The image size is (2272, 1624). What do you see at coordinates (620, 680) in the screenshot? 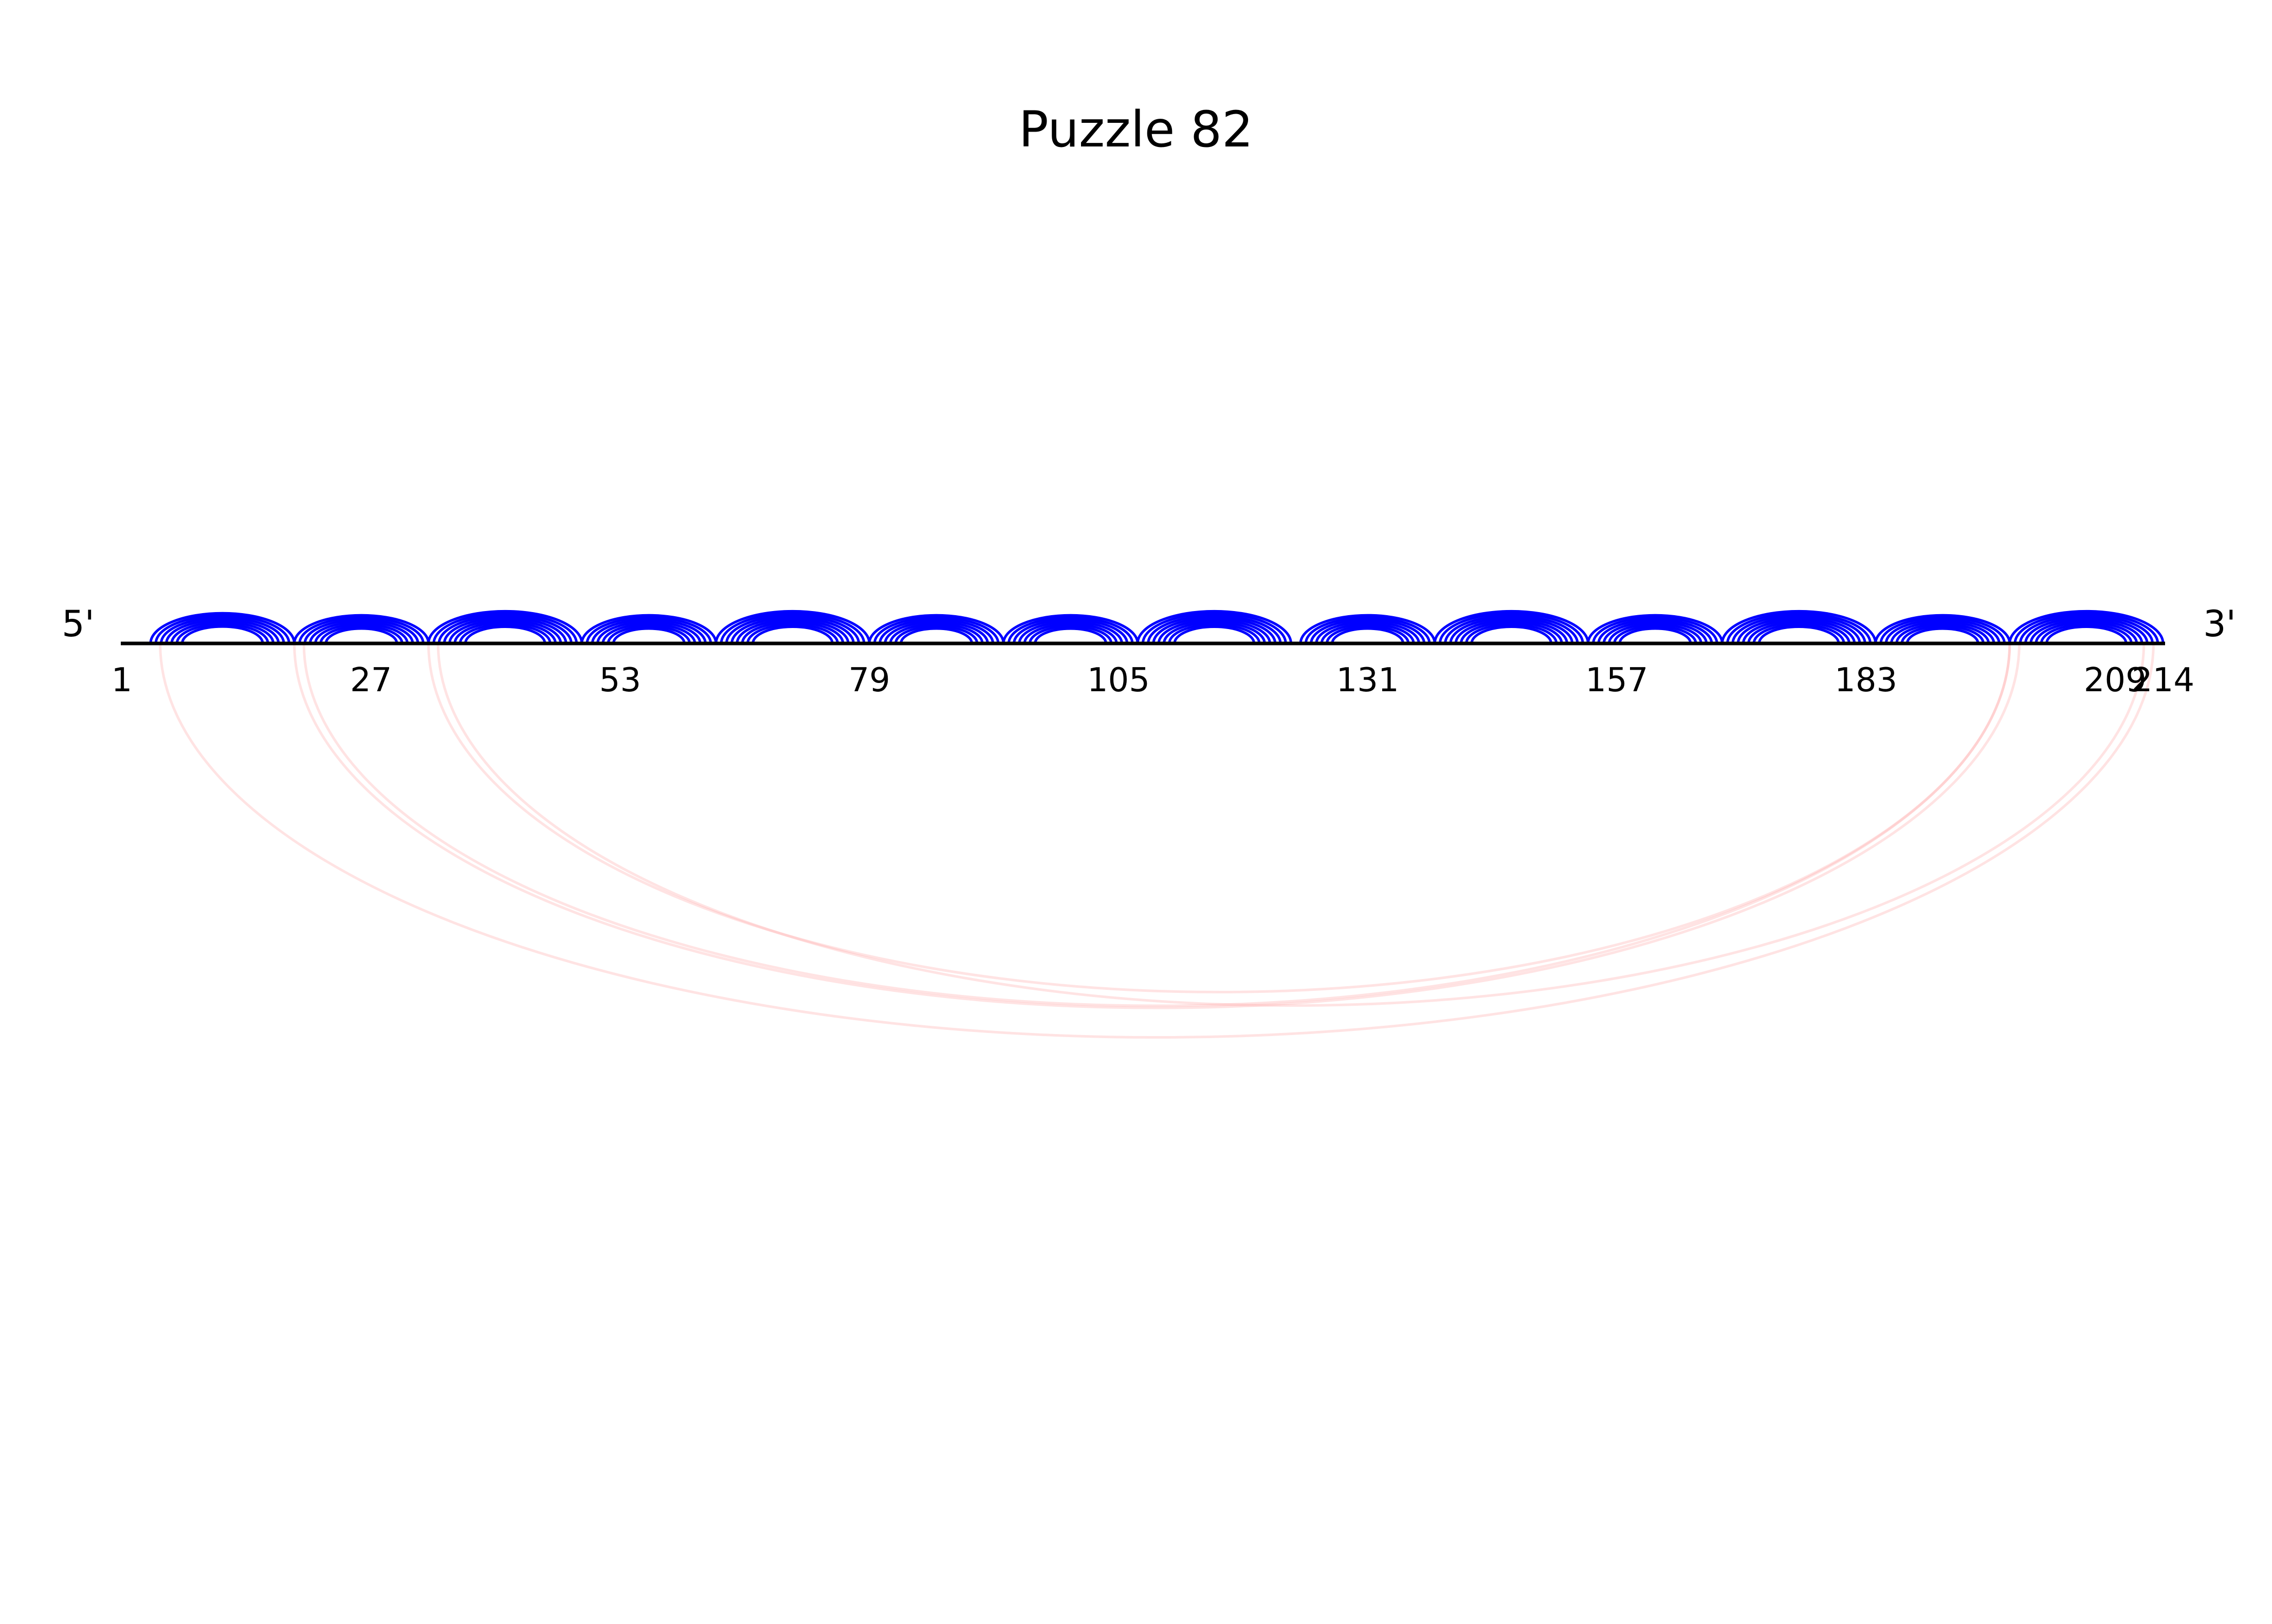
I see `tick-label: 53` at bounding box center [620, 680].